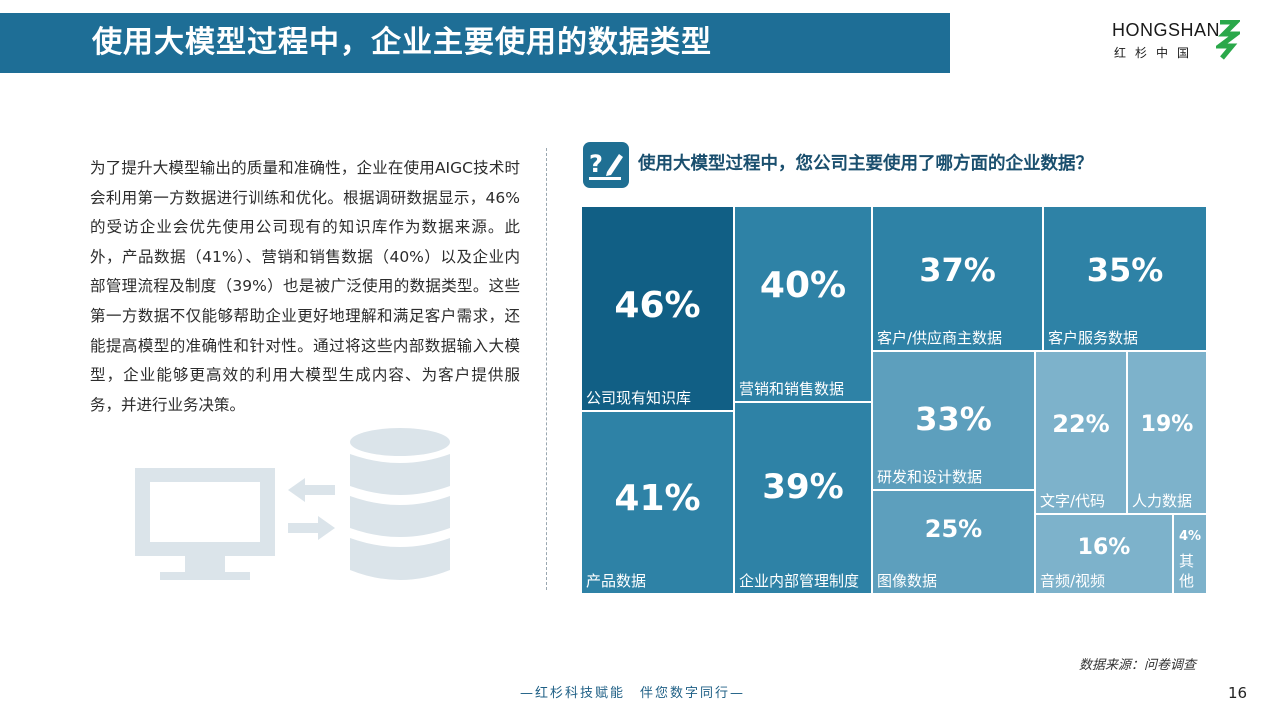  Describe the element at coordinates (1073, 581) in the screenshot. I see `treemap-category-label: 音频/视频` at that location.